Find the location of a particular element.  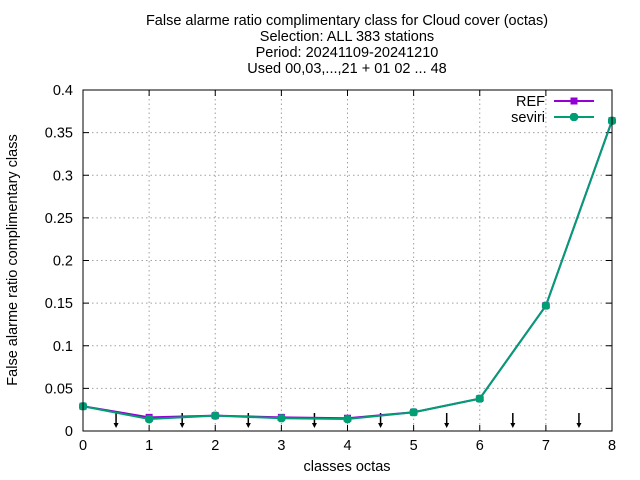

legend-marker-seviri is located at coordinates (574, 117).